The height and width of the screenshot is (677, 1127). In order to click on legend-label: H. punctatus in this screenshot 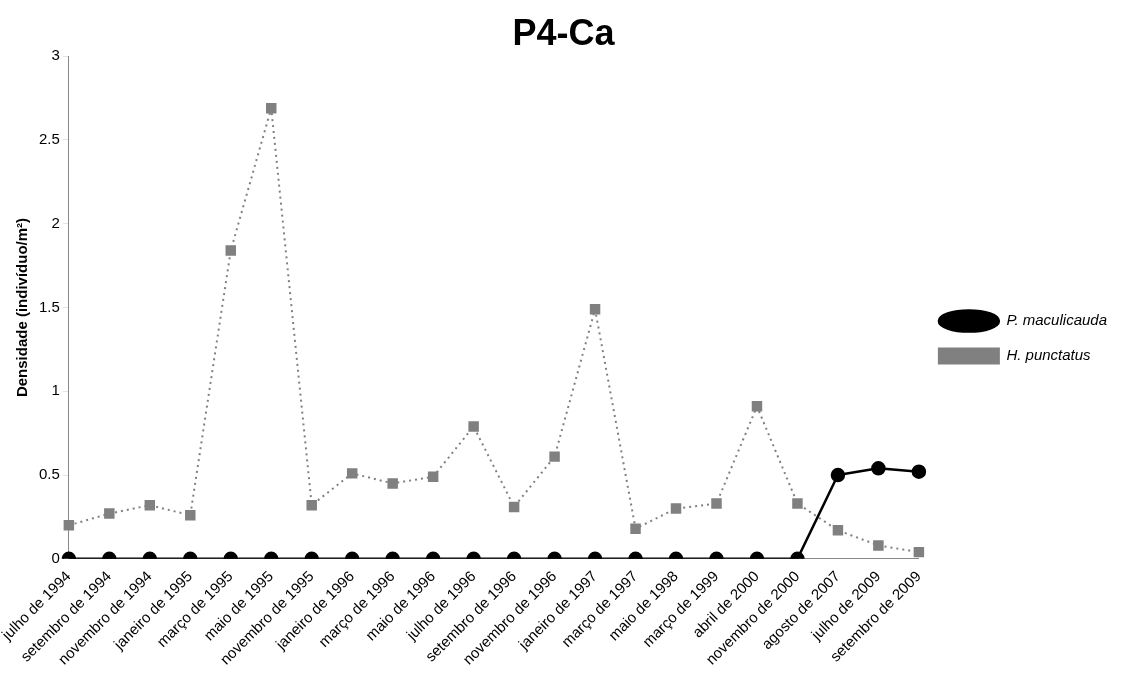, I will do `click(1049, 355)`.